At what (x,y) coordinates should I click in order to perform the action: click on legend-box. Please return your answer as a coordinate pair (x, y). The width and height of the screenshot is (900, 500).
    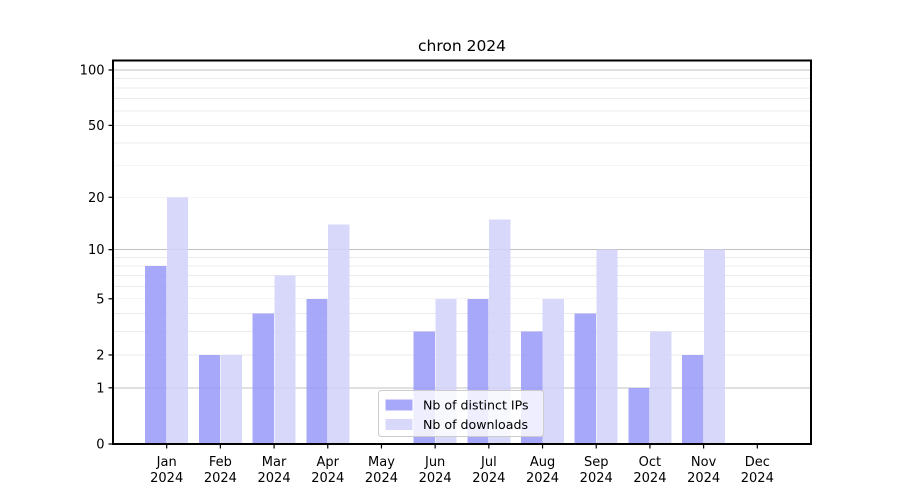
    Looking at the image, I should click on (461, 413).